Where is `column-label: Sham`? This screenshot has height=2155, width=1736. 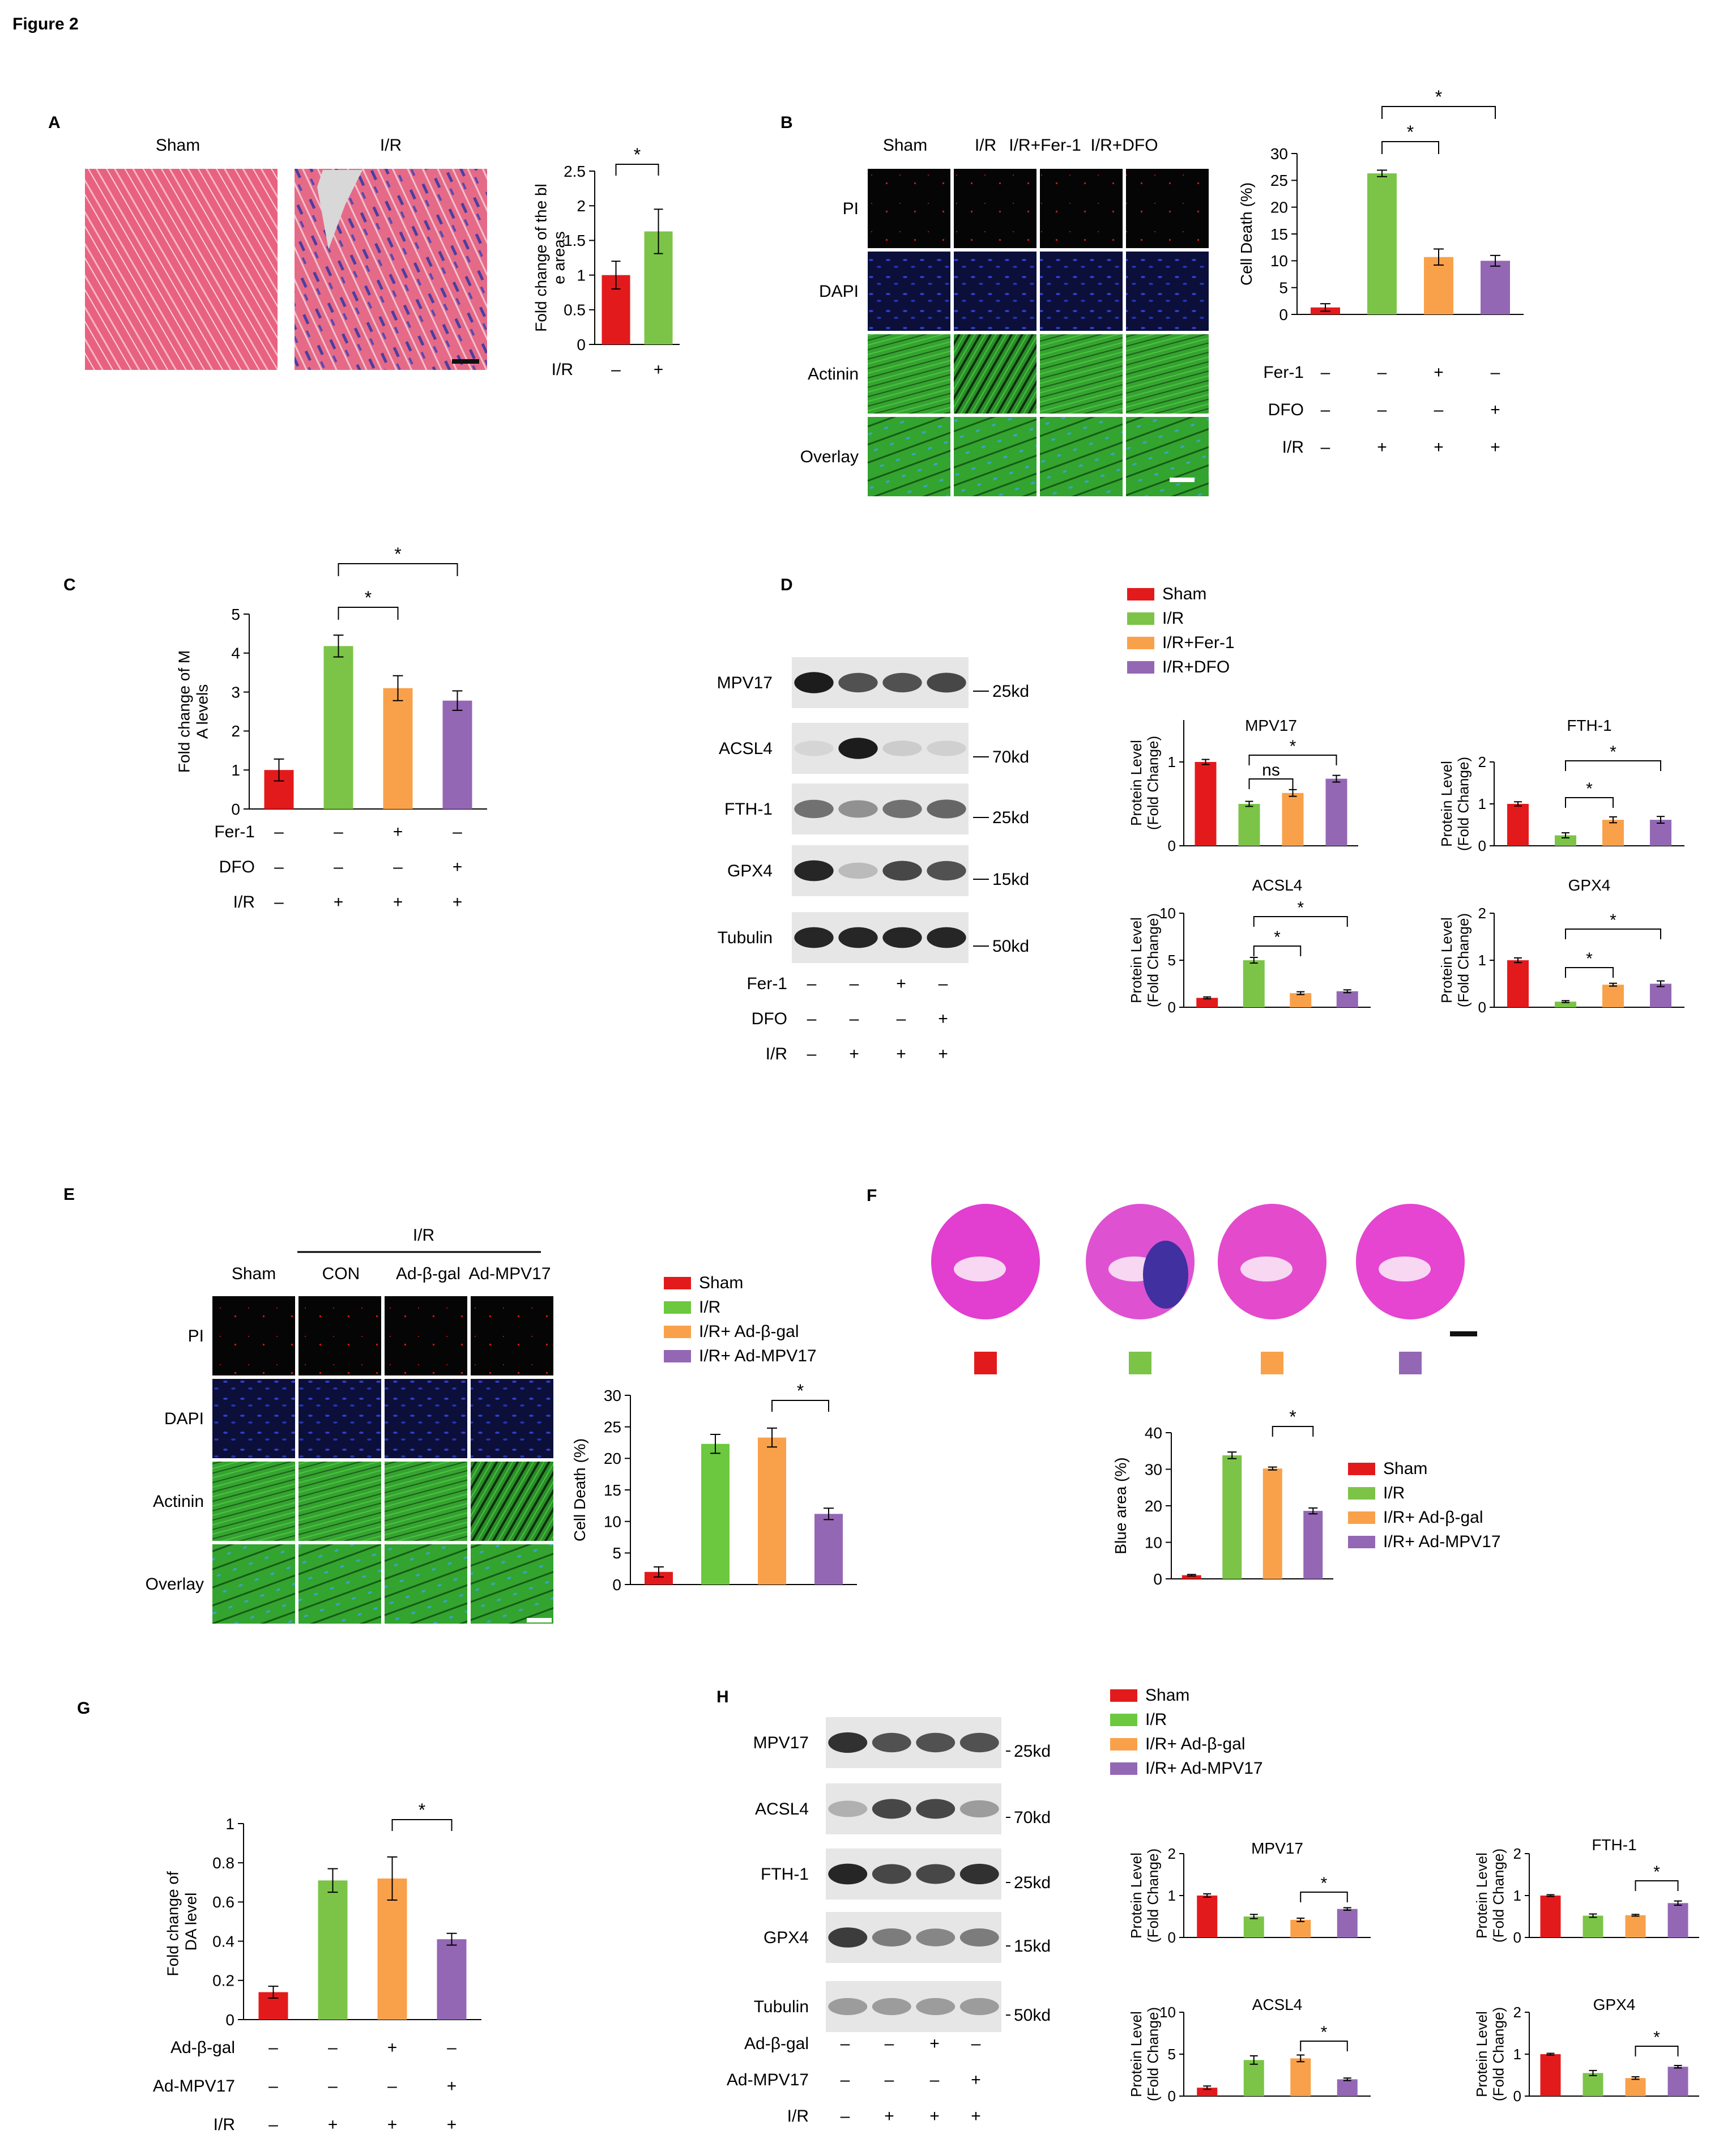 column-label: Sham is located at coordinates (905, 145).